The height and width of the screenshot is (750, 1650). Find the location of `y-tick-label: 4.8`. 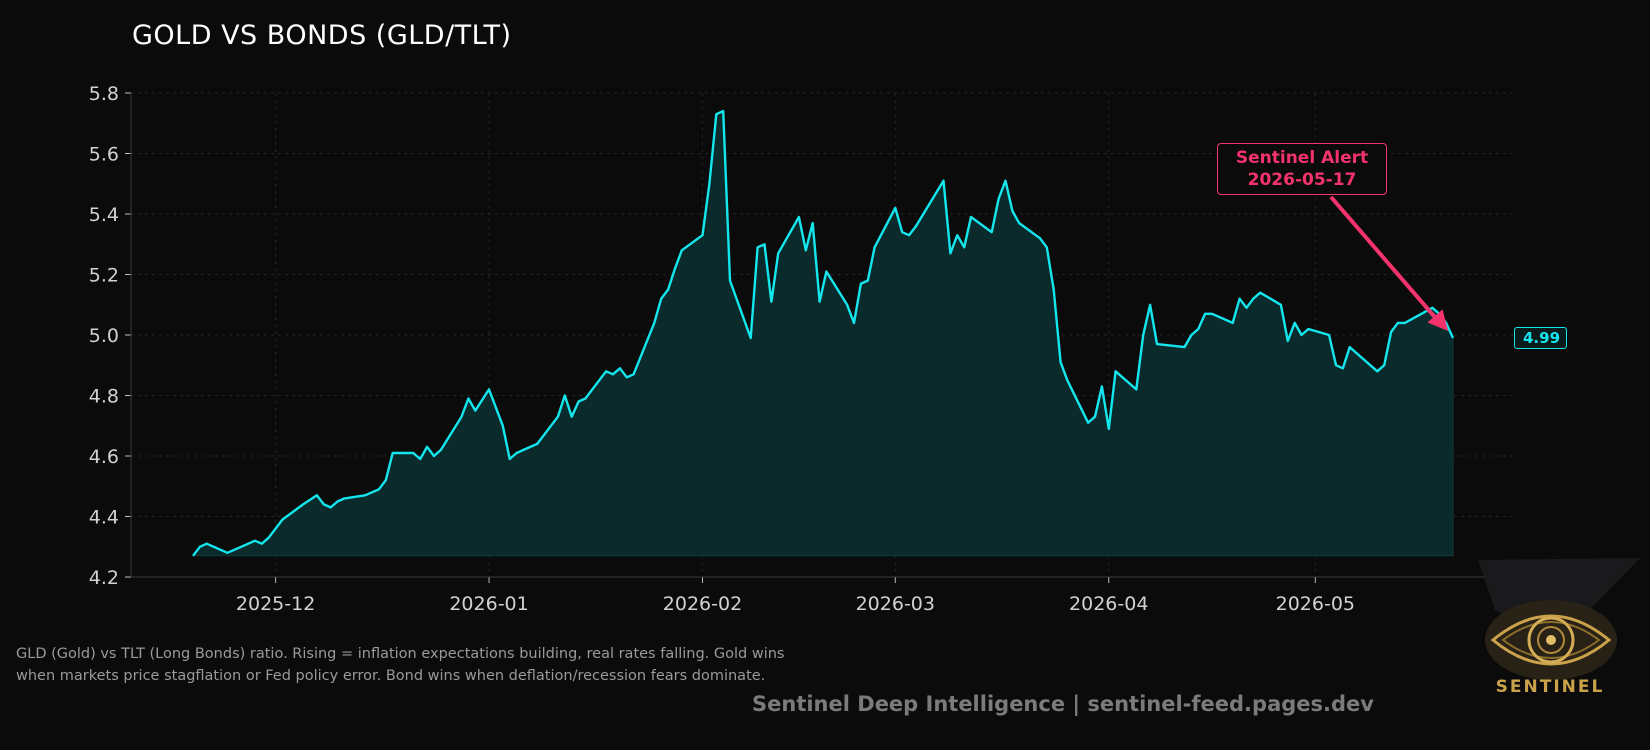

y-tick-label: 4.8 is located at coordinates (104, 397).